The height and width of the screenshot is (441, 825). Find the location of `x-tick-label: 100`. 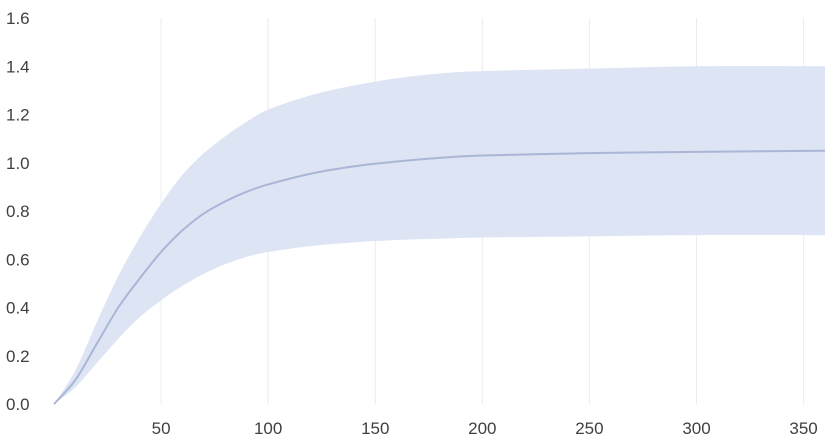

x-tick-label: 100 is located at coordinates (268, 428).